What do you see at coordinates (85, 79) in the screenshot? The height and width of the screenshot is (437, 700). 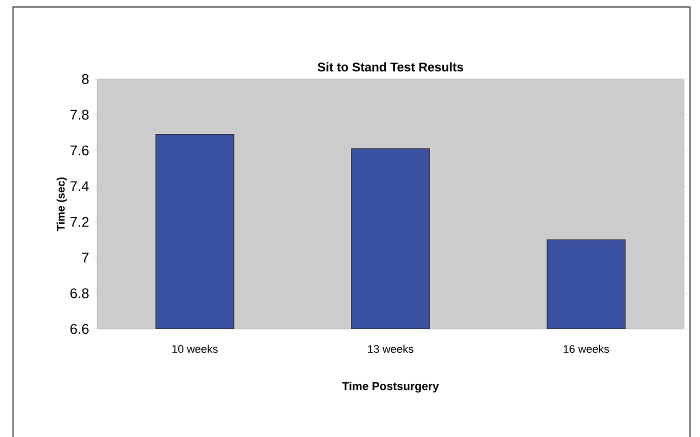 I see `y-tick-label: 8` at bounding box center [85, 79].